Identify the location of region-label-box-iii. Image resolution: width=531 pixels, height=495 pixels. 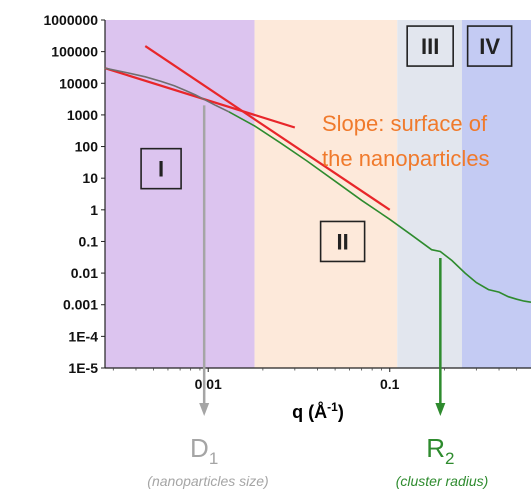
(430, 46).